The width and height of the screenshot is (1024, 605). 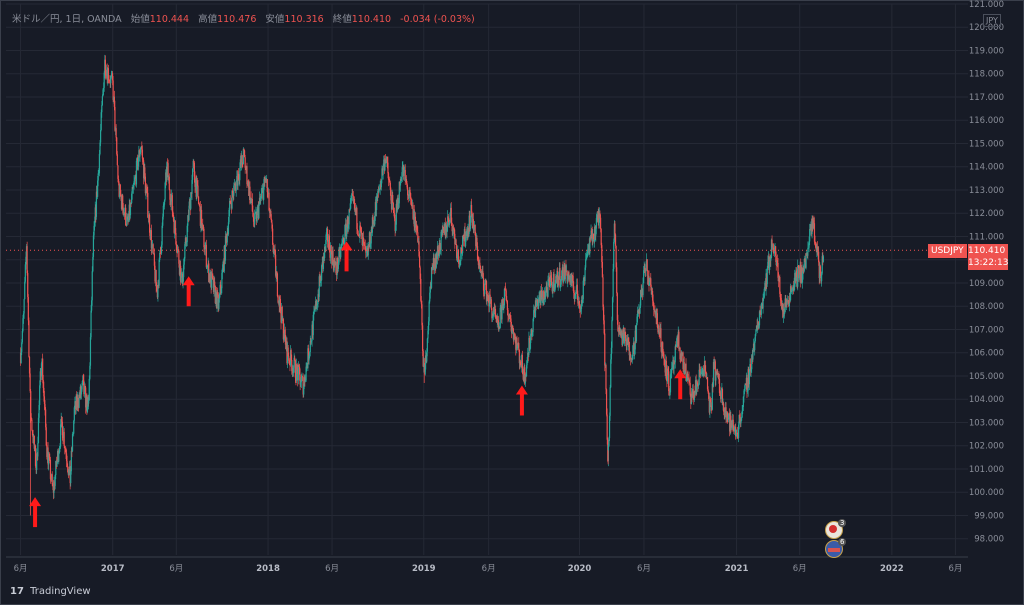 I want to click on time-axis: 6月 2017 6月 2018 6月 2019 6月 2020 6月 2021 6月 2022 6月, so click(x=488, y=569).